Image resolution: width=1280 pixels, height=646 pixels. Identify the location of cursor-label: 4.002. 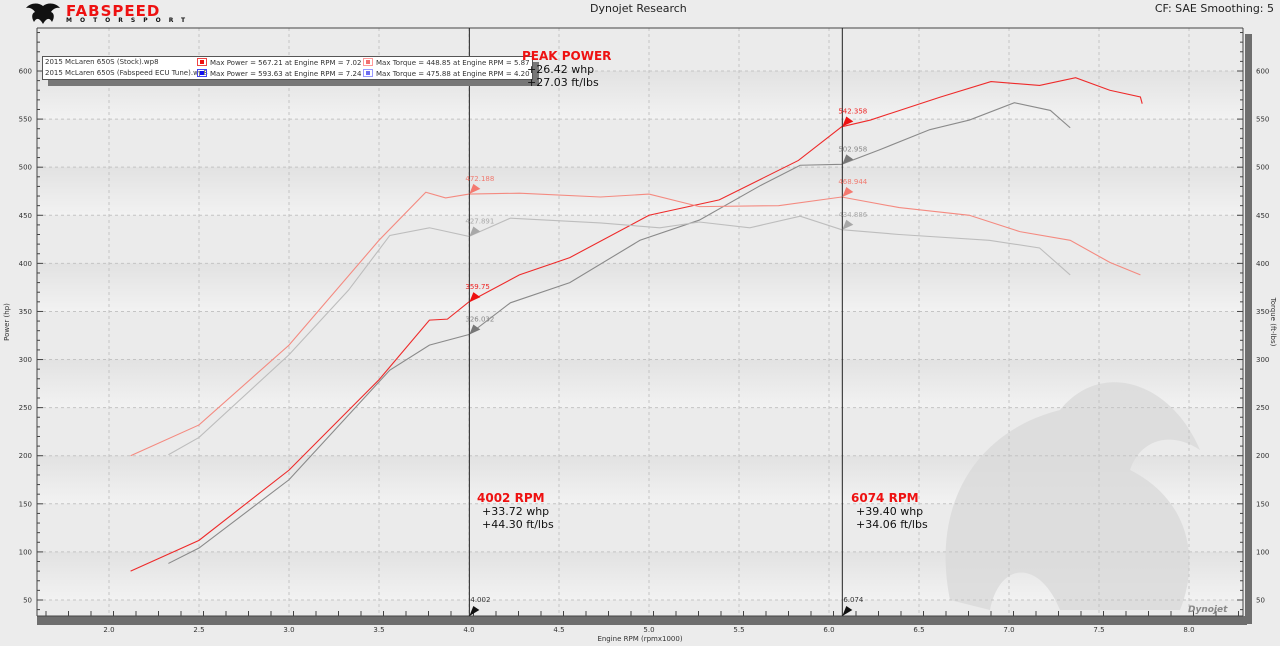
(480, 600).